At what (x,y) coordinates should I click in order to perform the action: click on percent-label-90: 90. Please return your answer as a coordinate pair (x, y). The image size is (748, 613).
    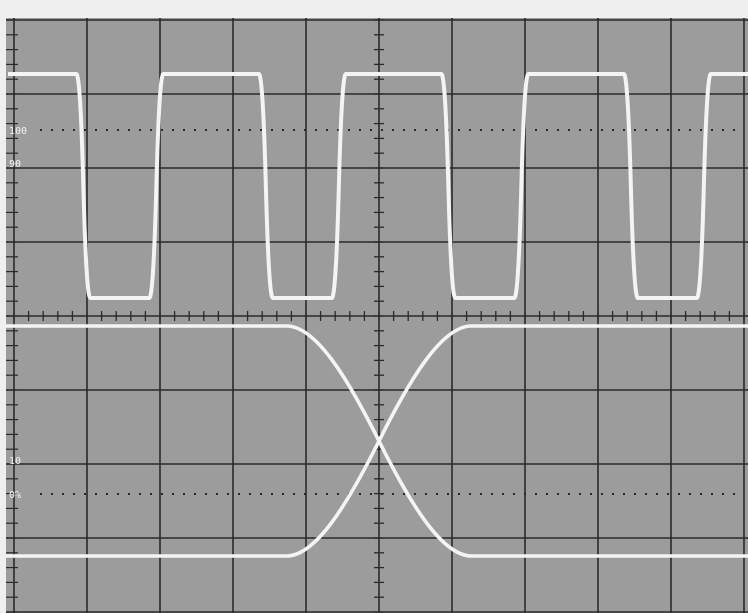
    Looking at the image, I should click on (15, 164).